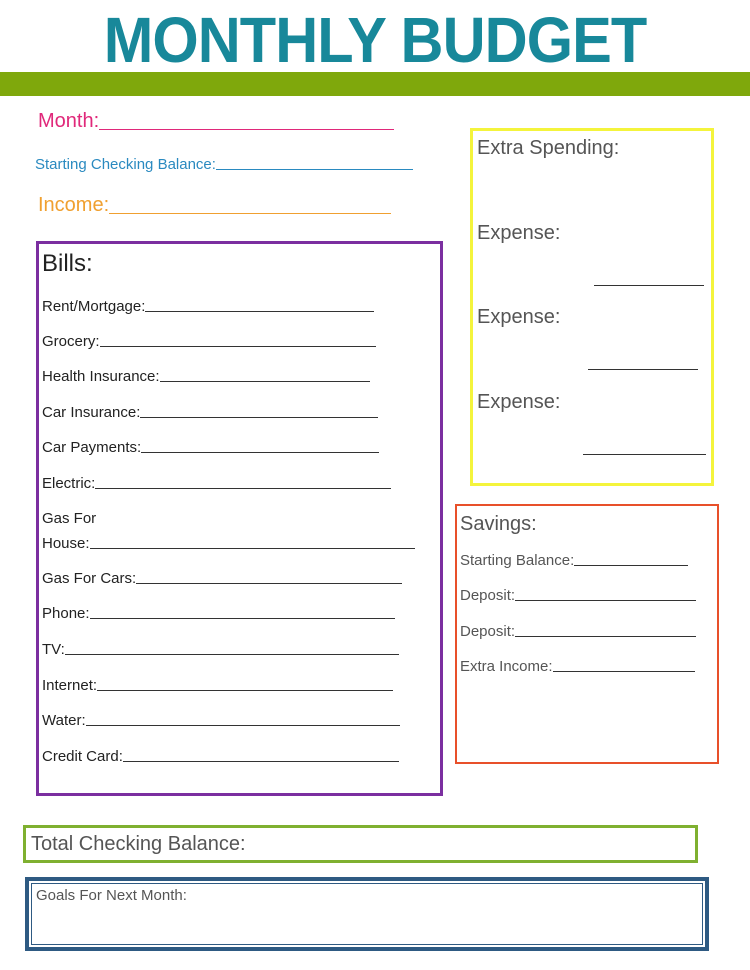 The width and height of the screenshot is (750, 970). I want to click on bill-gas-house: House:, so click(228, 543).